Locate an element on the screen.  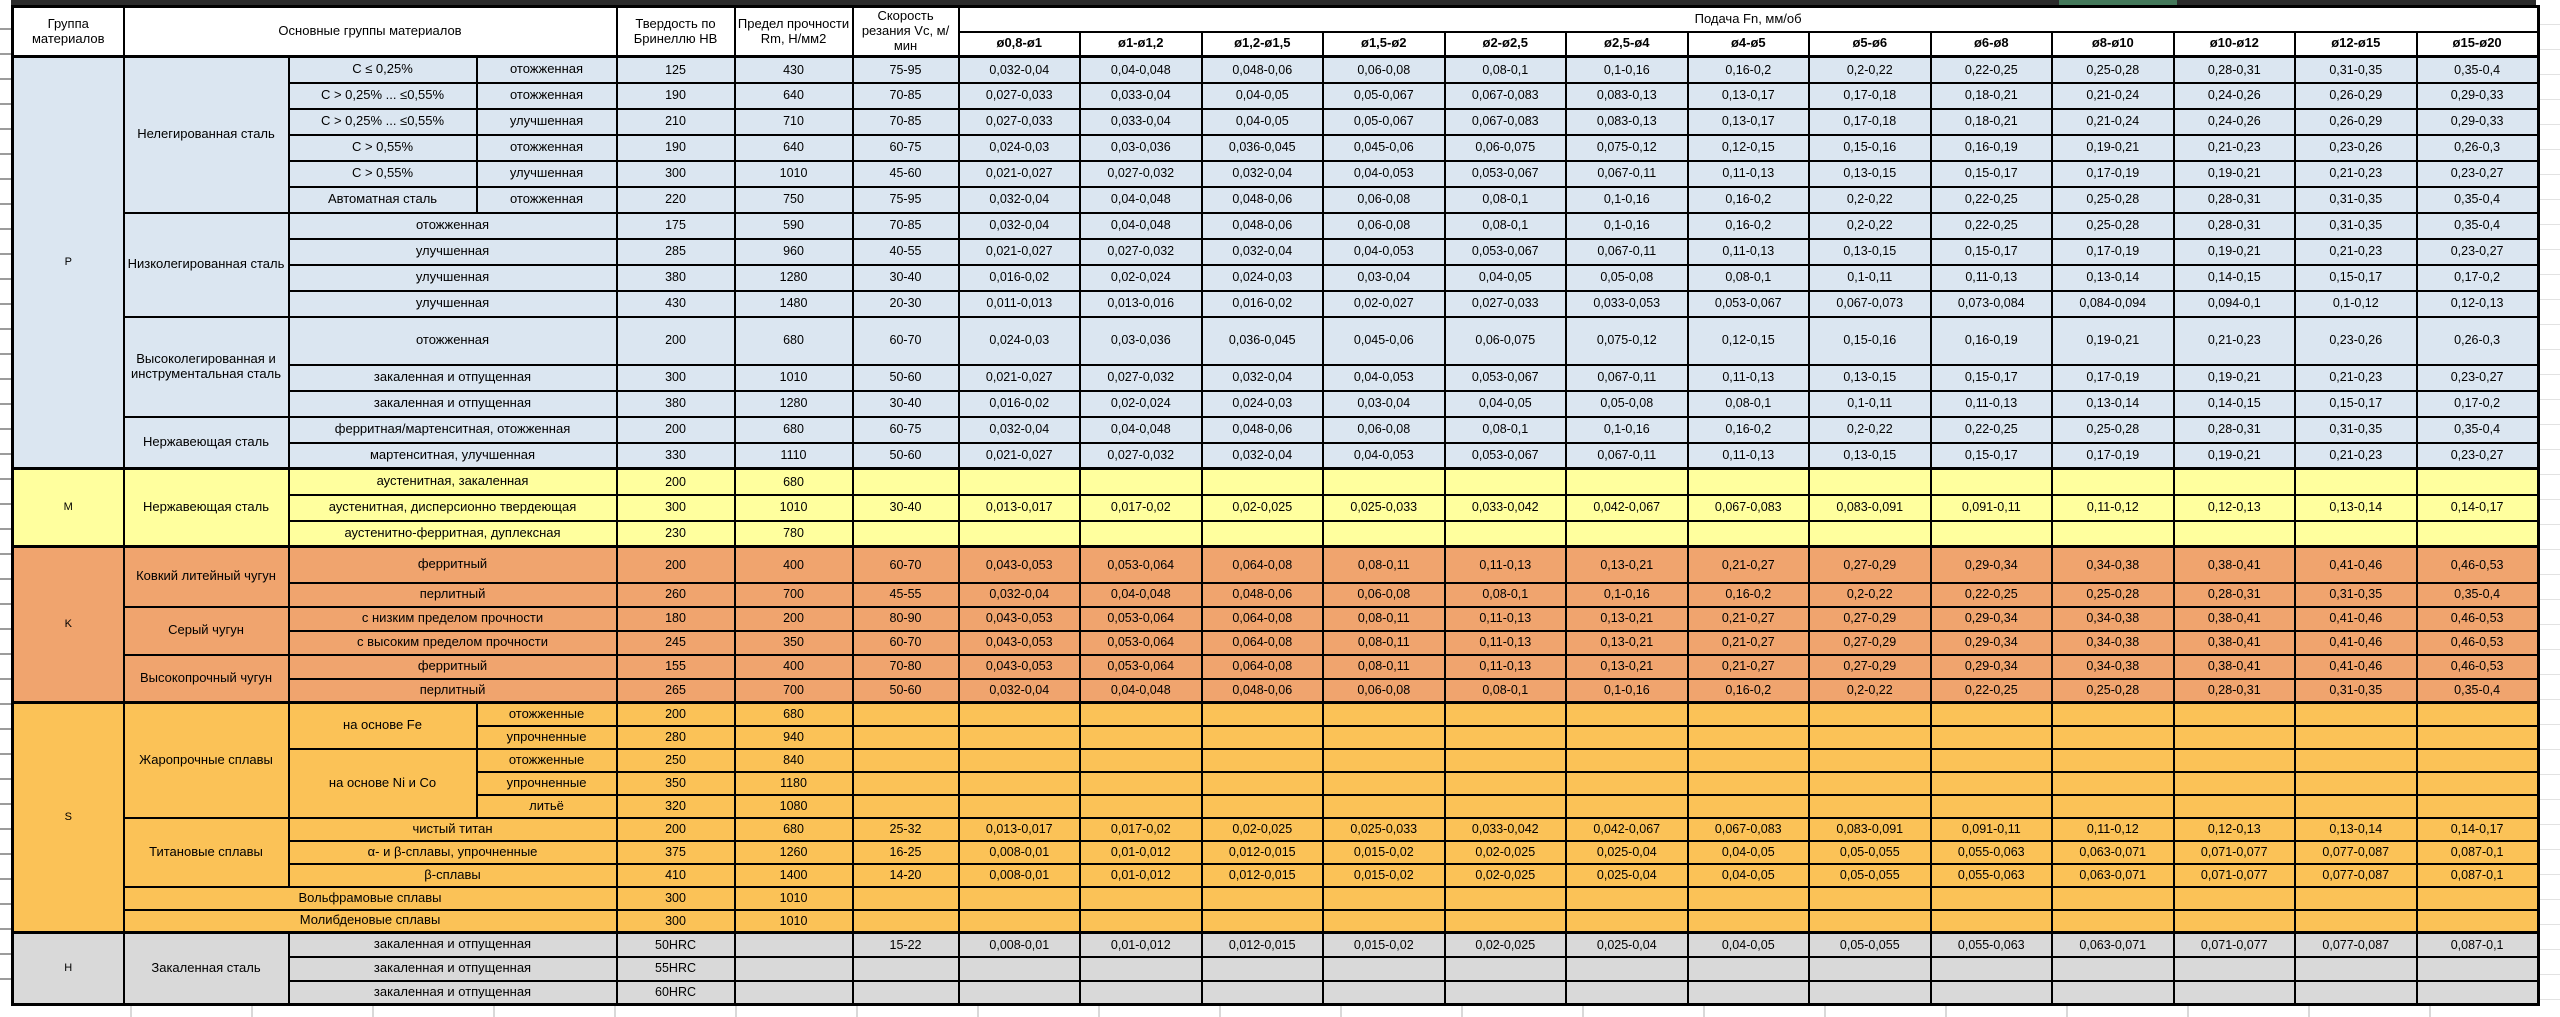
col-header-diameter-12: ø15-ø20 is located at coordinates (2477, 44).